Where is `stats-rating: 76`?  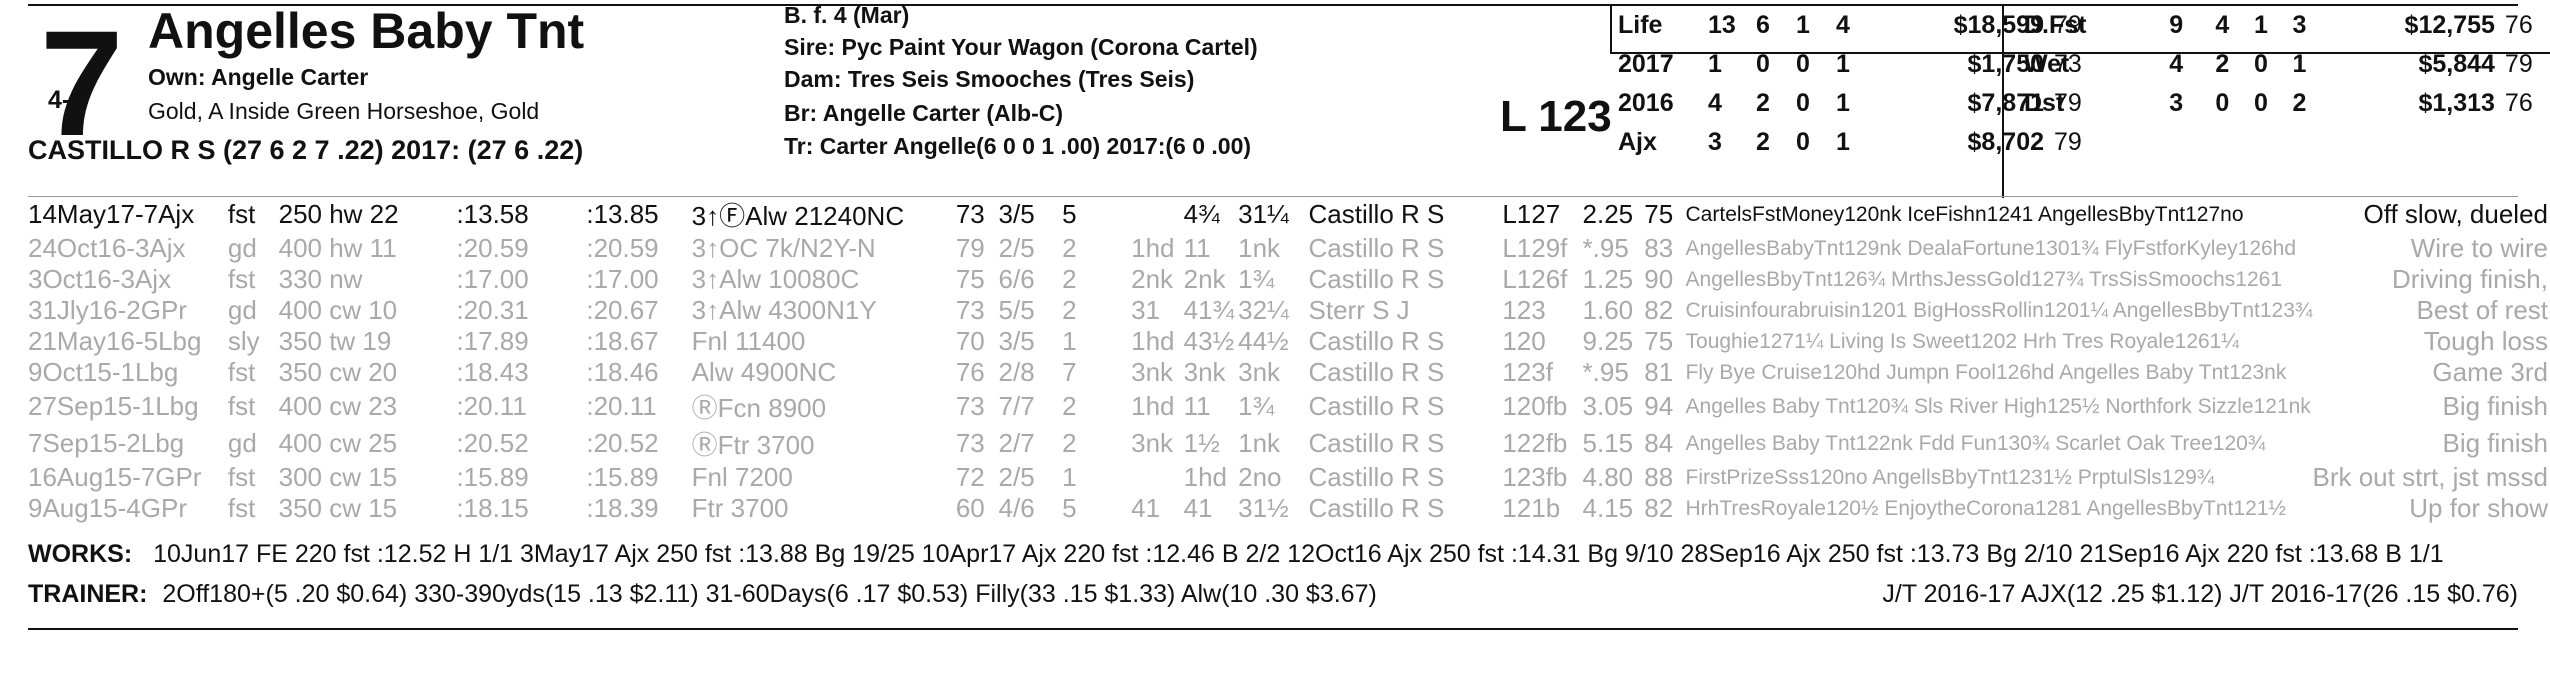 stats-rating: 76 is located at coordinates (2518, 103).